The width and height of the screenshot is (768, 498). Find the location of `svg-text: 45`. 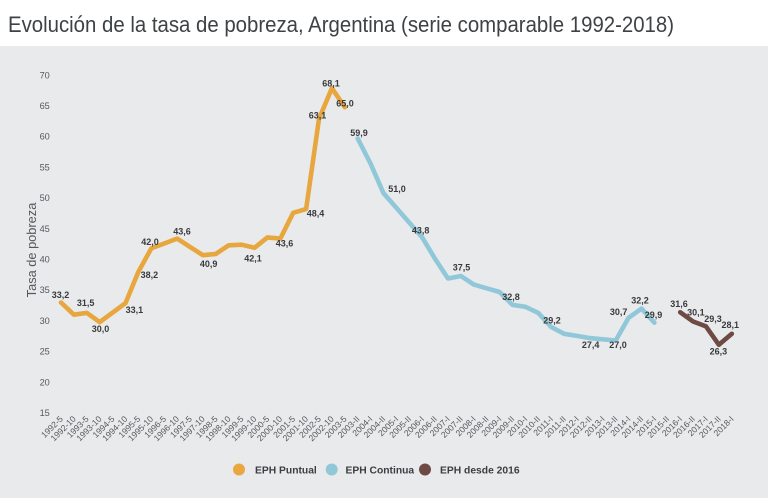

svg-text: 45 is located at coordinates (45, 229).